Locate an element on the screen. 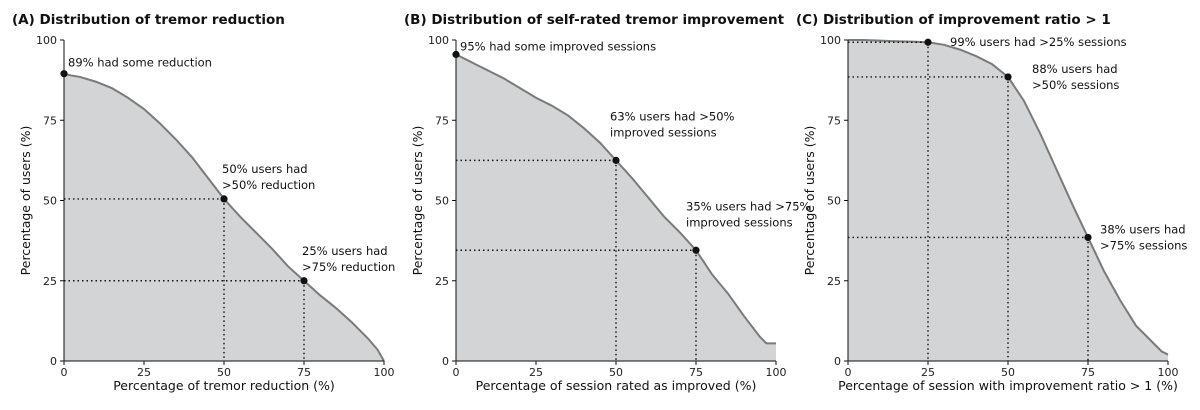 Image resolution: width=1200 pixels, height=410 pixels. marker-annotation: 99% users had >25% sessions is located at coordinates (1038, 42).